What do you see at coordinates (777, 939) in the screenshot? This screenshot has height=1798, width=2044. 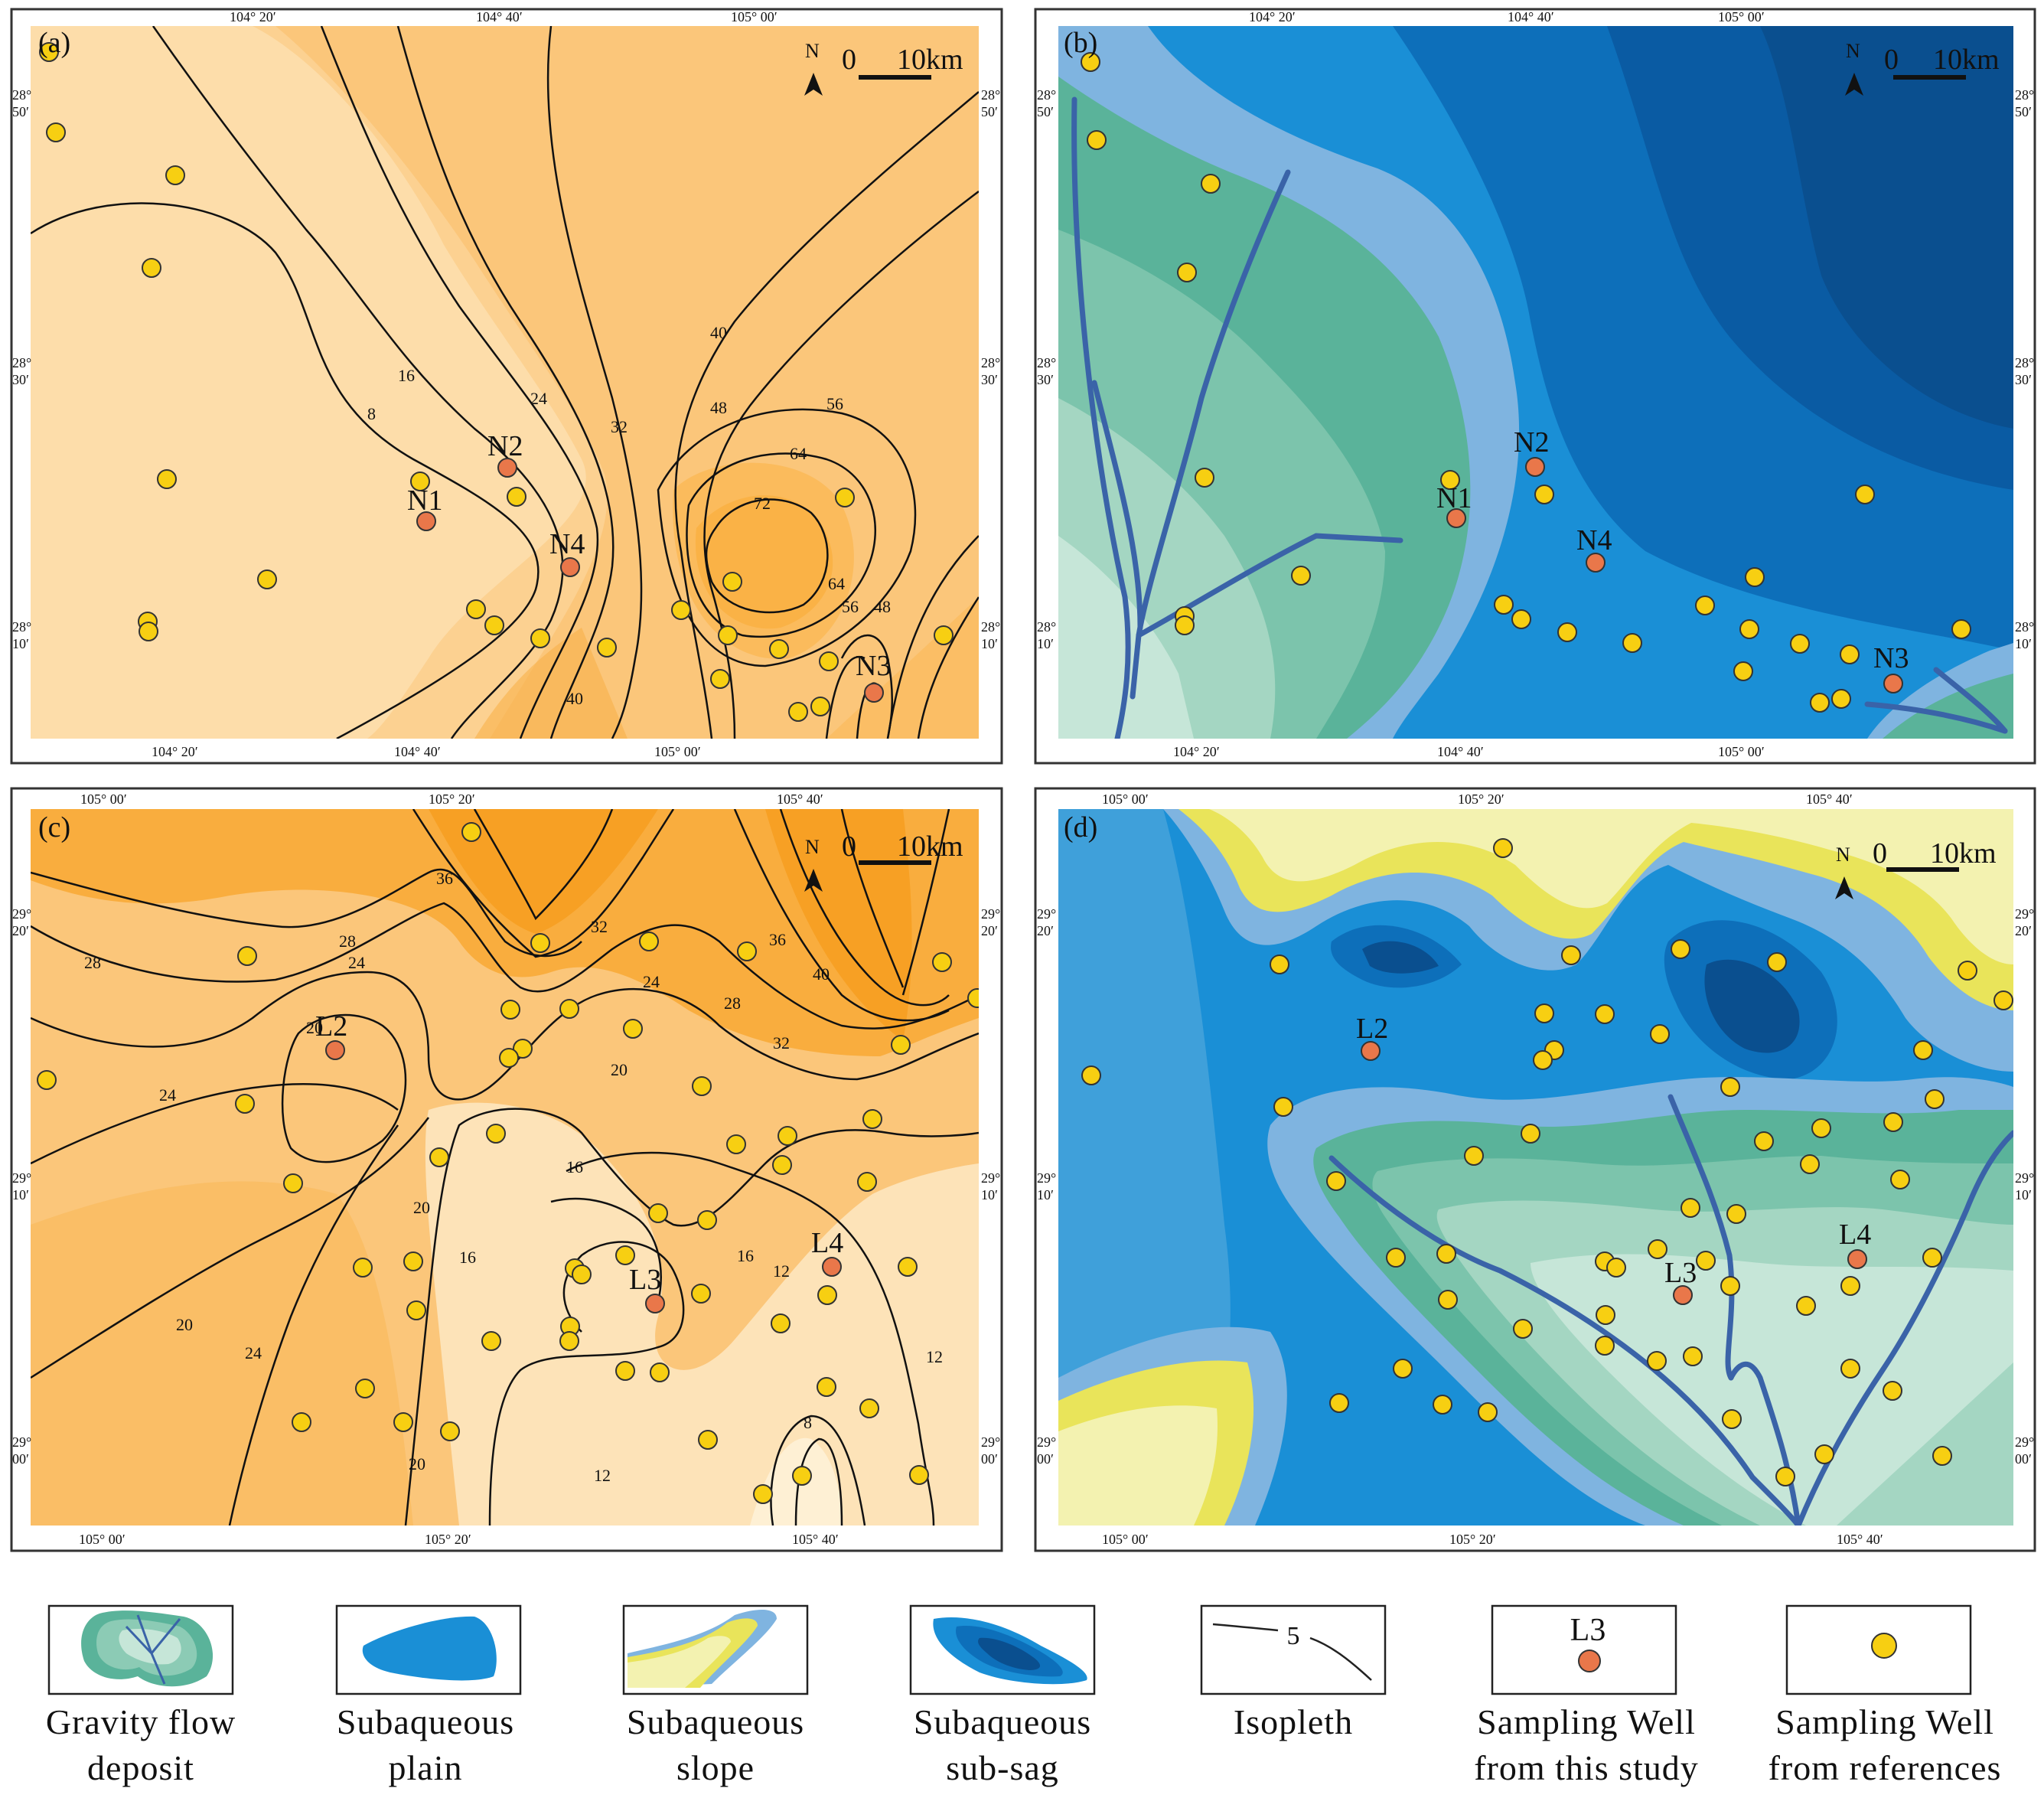 I see `contour-label: 36` at bounding box center [777, 939].